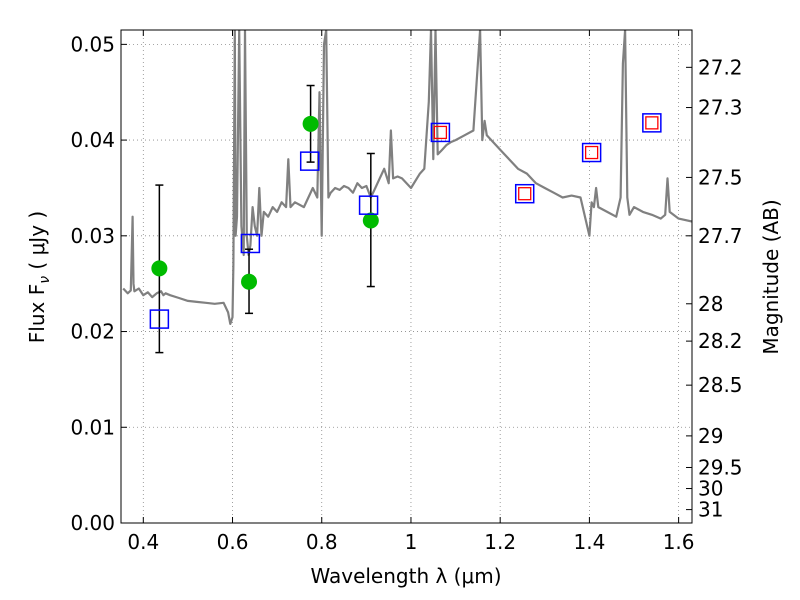 Image resolution: width=800 pixels, height=600 pixels. Describe the element at coordinates (92, 332) in the screenshot. I see `y-tick-label: 0.02` at that location.